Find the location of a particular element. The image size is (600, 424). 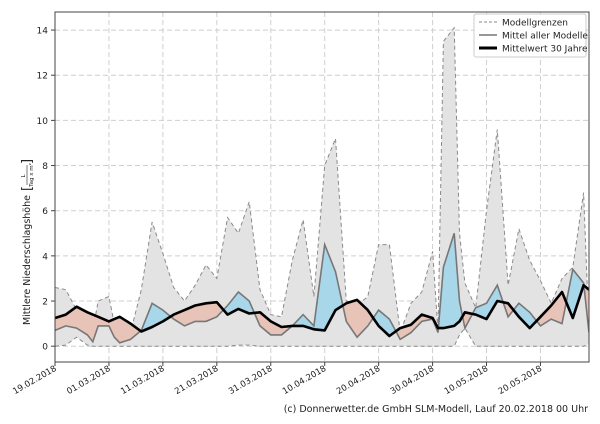

x-tick-label: 20.05.2018 is located at coordinates (520, 380).